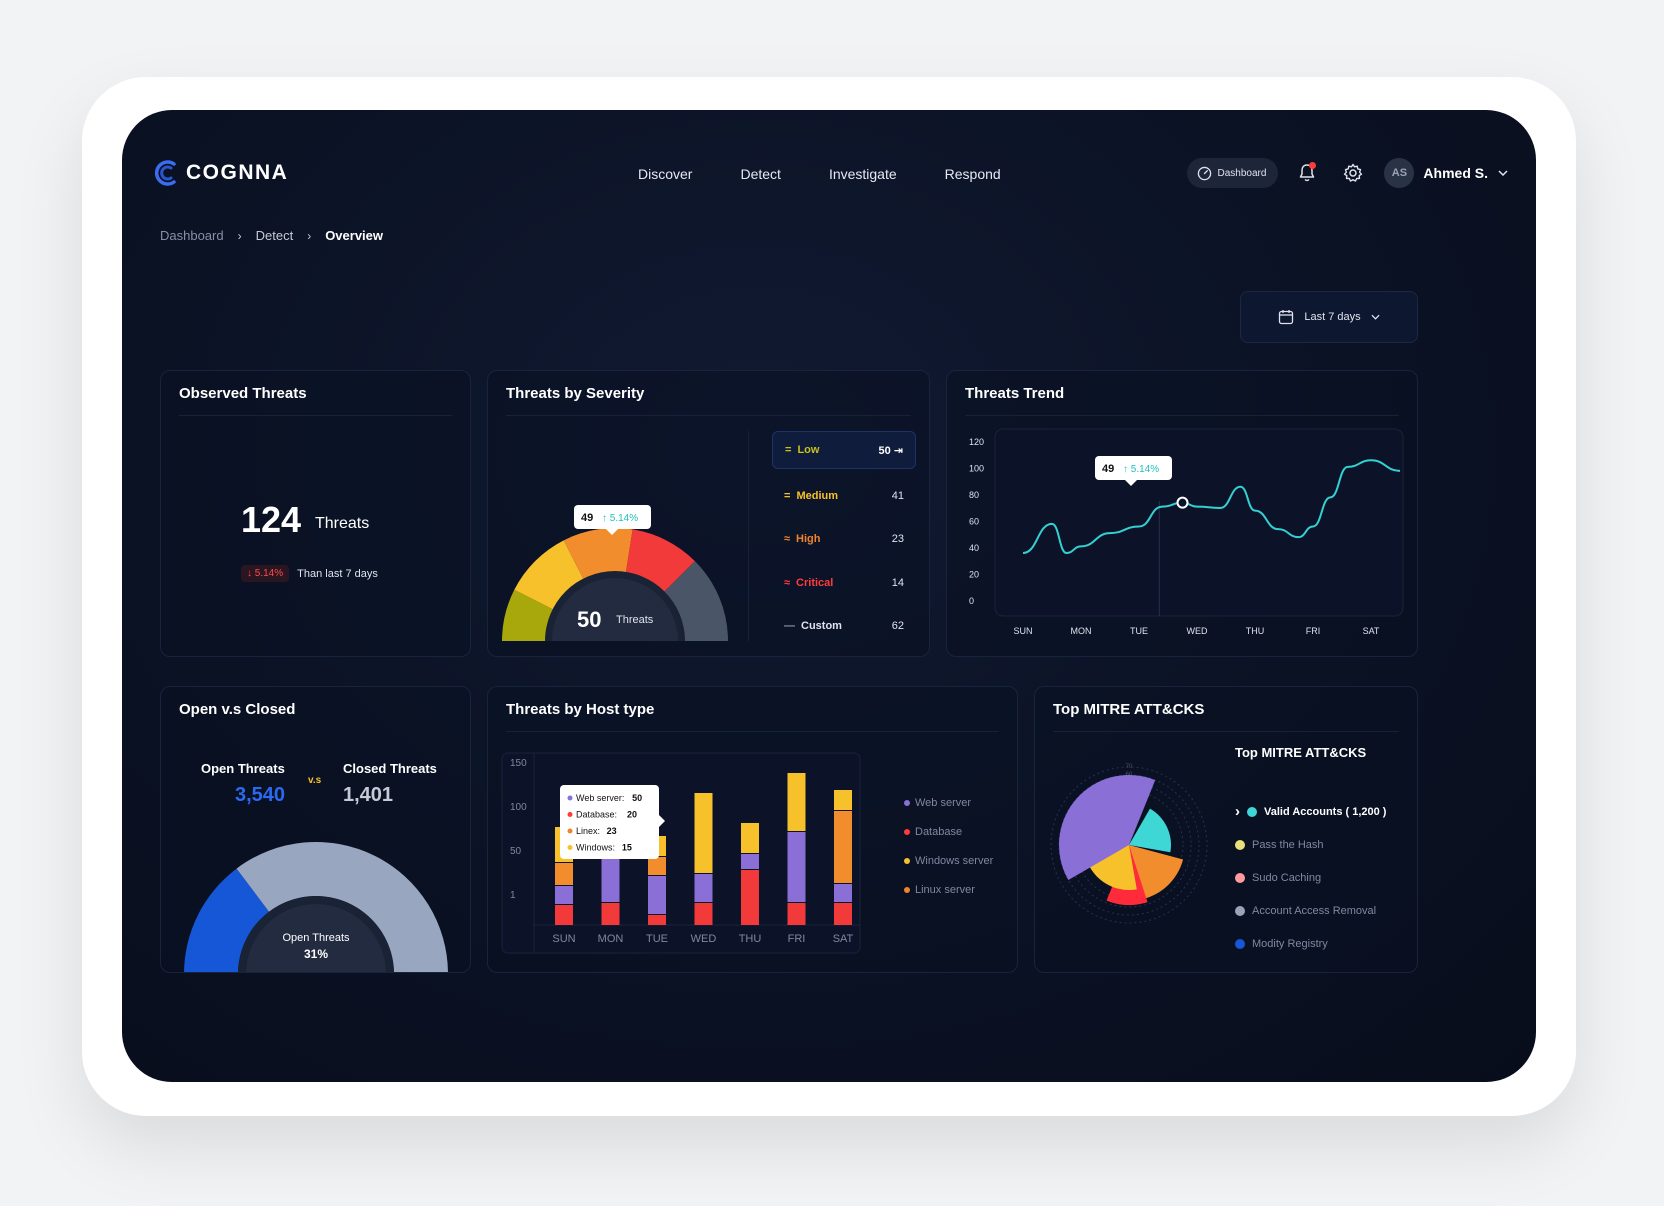  What do you see at coordinates (657, 895) in the screenshot?
I see `bar-segment-web-server` at bounding box center [657, 895].